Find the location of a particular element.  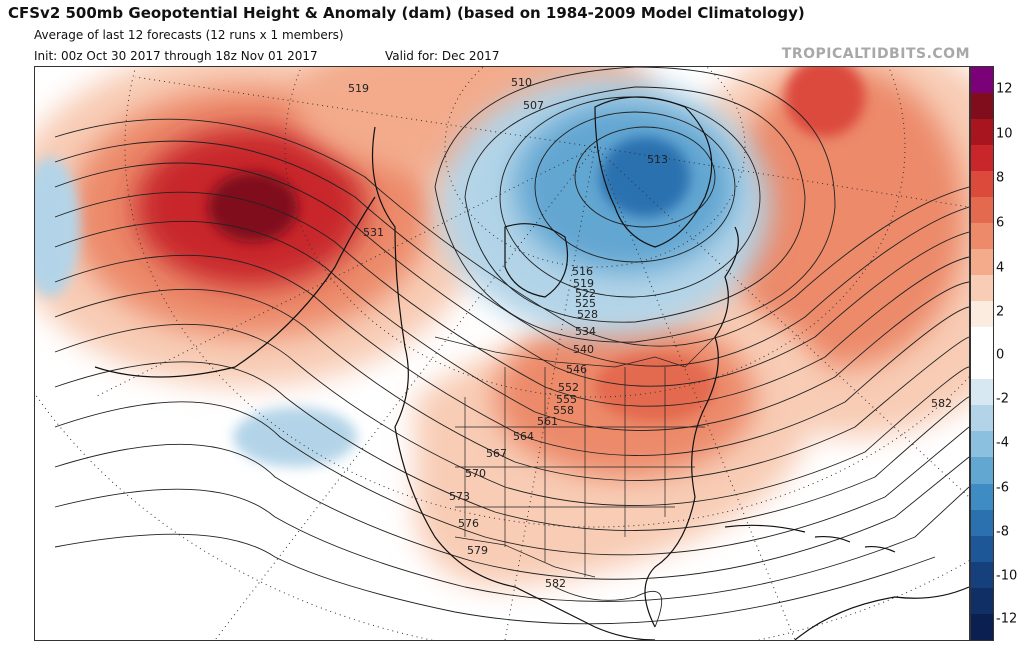

us-canada-border is located at coordinates (575, 352).